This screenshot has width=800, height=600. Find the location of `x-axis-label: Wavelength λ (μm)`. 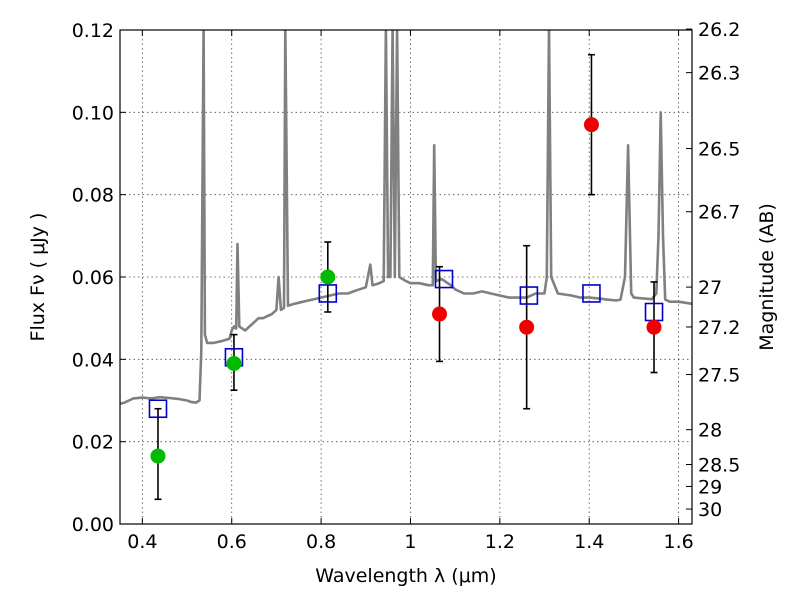

x-axis-label: Wavelength λ (μm) is located at coordinates (405, 576).